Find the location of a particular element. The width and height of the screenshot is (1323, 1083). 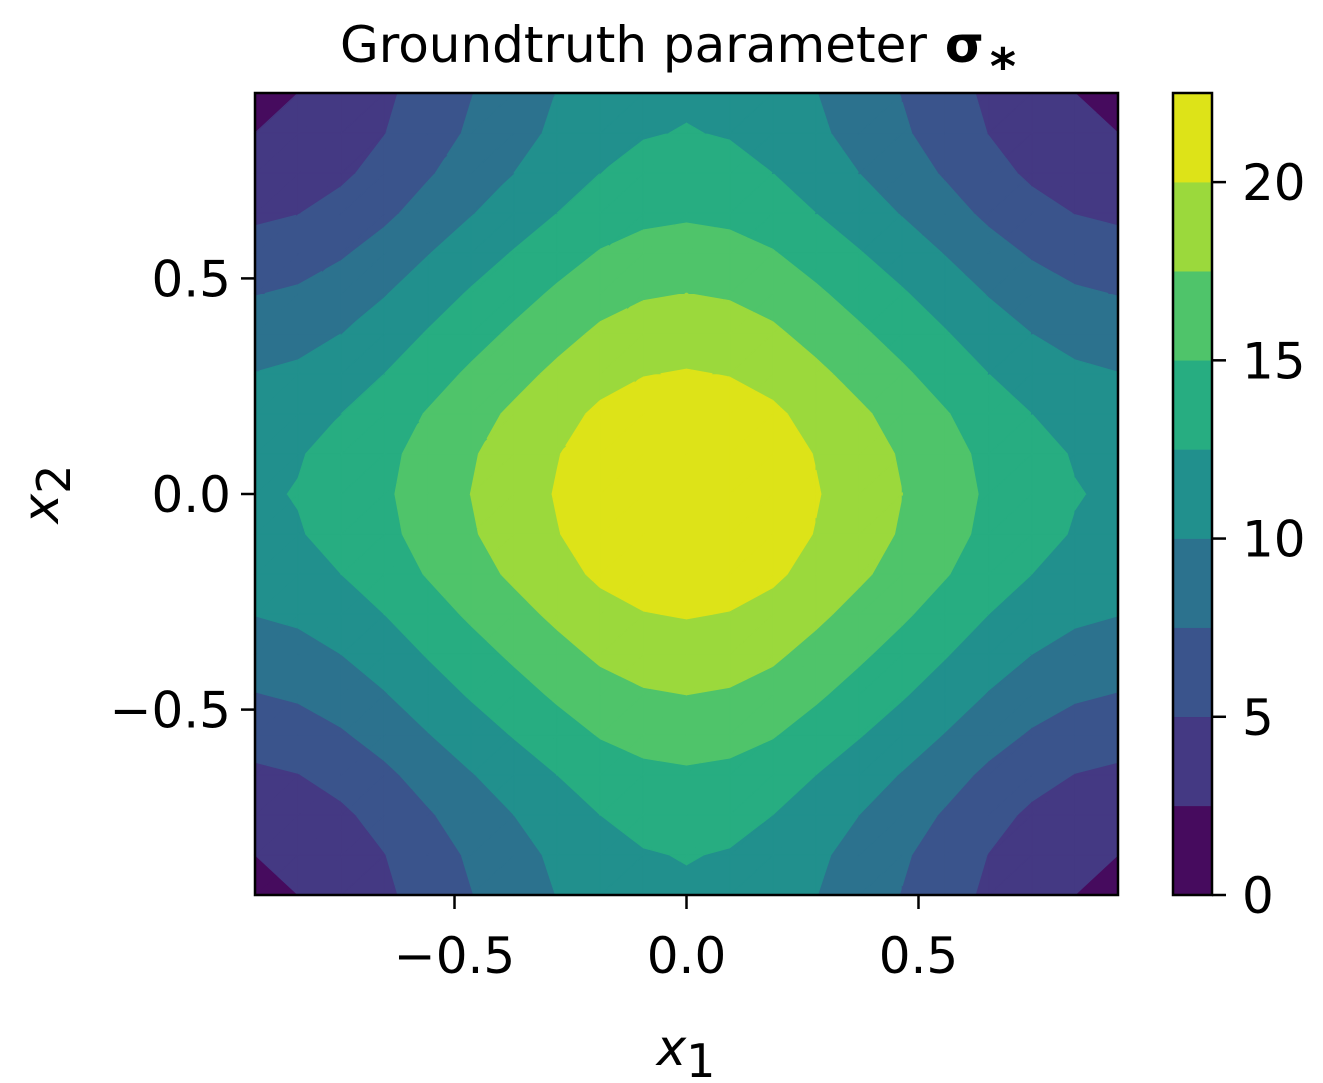

colorbar-tick-label: 5 is located at coordinates (1258, 718).